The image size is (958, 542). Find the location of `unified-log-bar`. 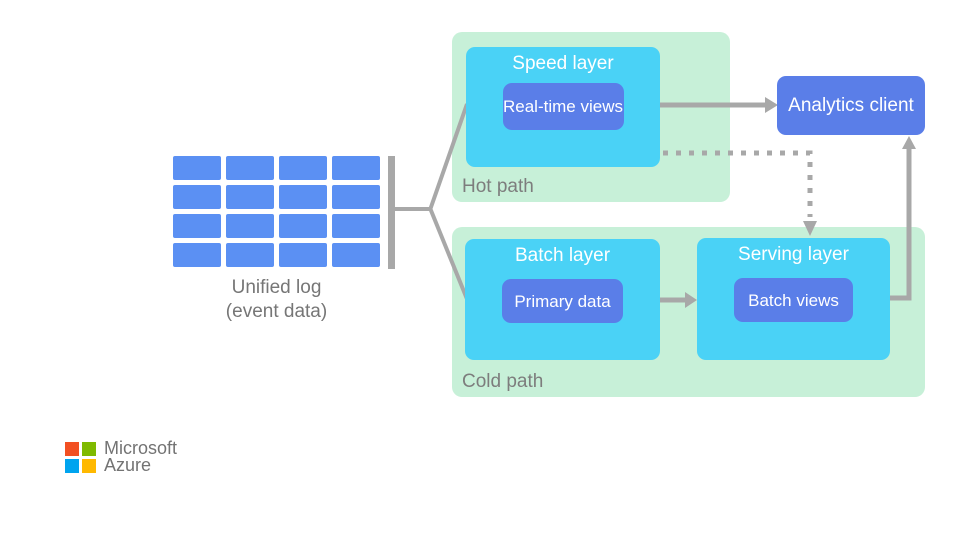

unified-log-bar is located at coordinates (391, 212).